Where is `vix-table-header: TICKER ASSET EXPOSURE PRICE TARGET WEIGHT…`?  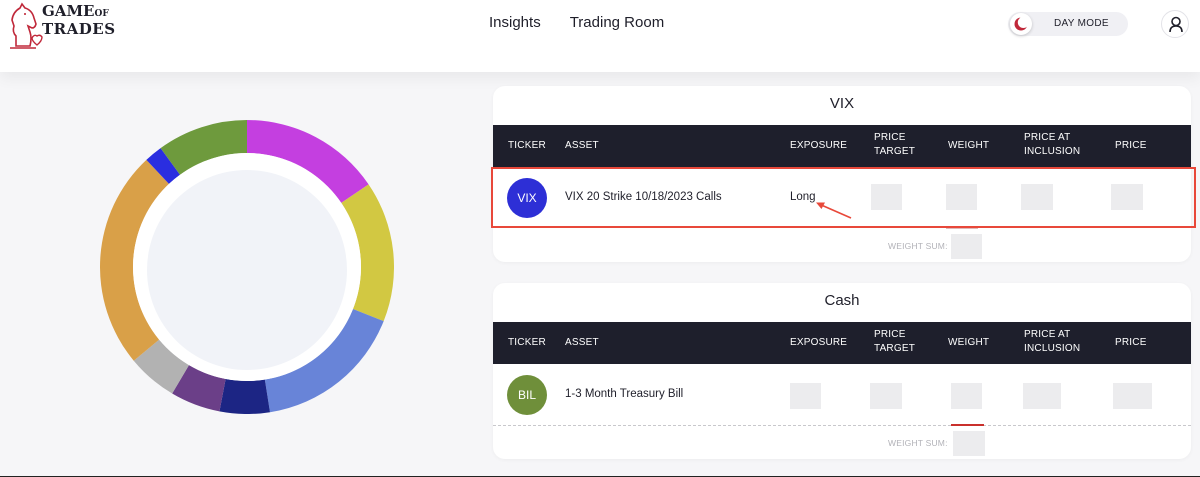
vix-table-header: TICKER ASSET EXPOSURE PRICE TARGET WEIGHT… is located at coordinates (842, 146).